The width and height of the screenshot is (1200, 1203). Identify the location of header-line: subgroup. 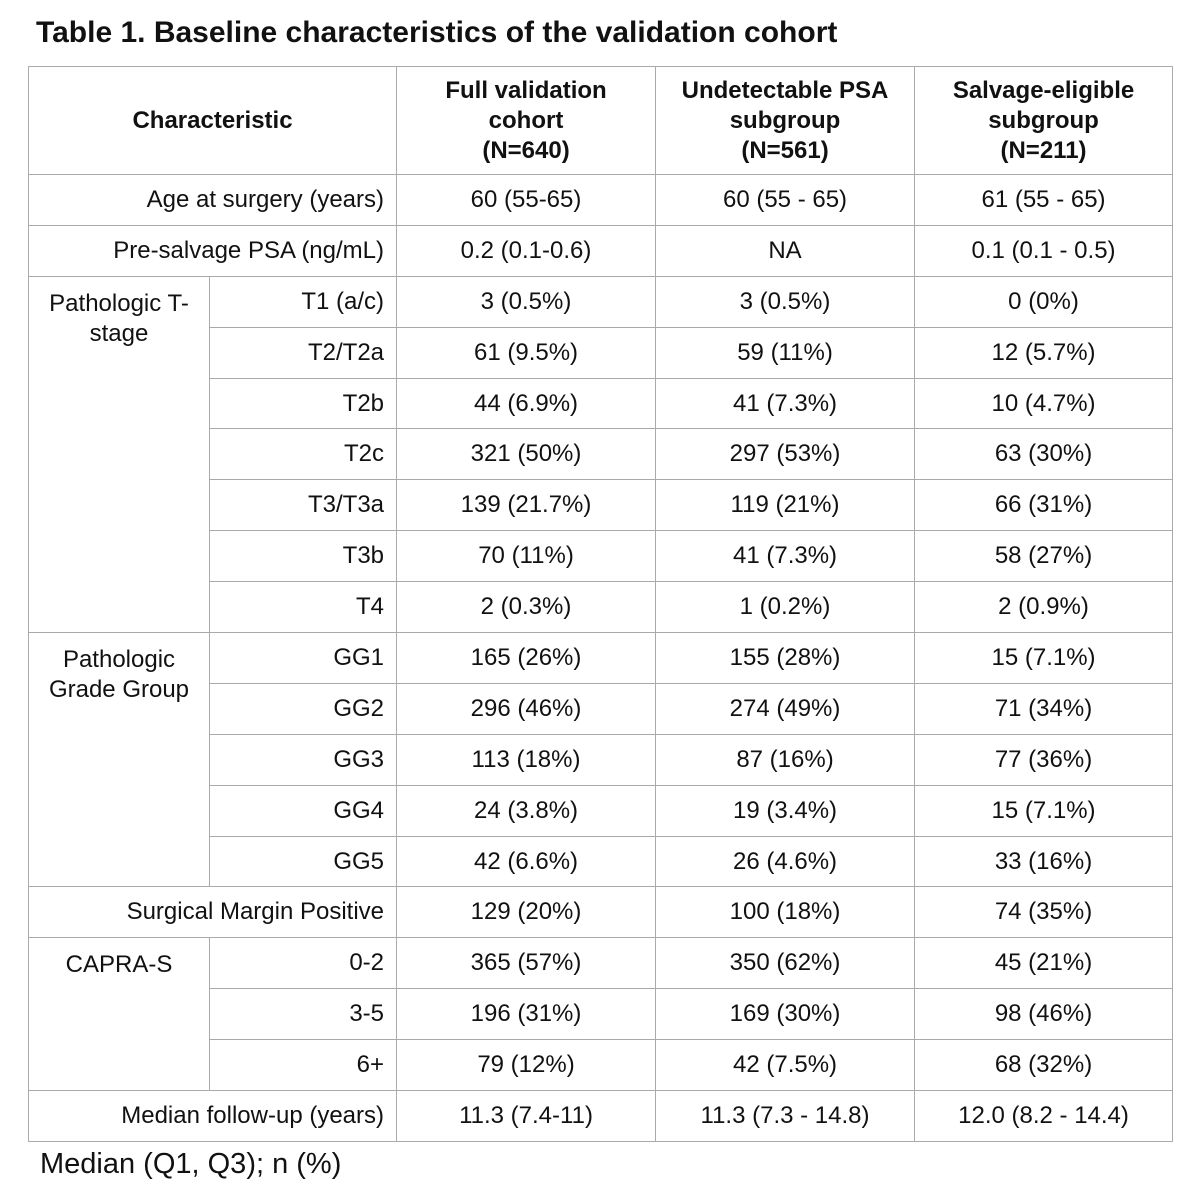
(1043, 120).